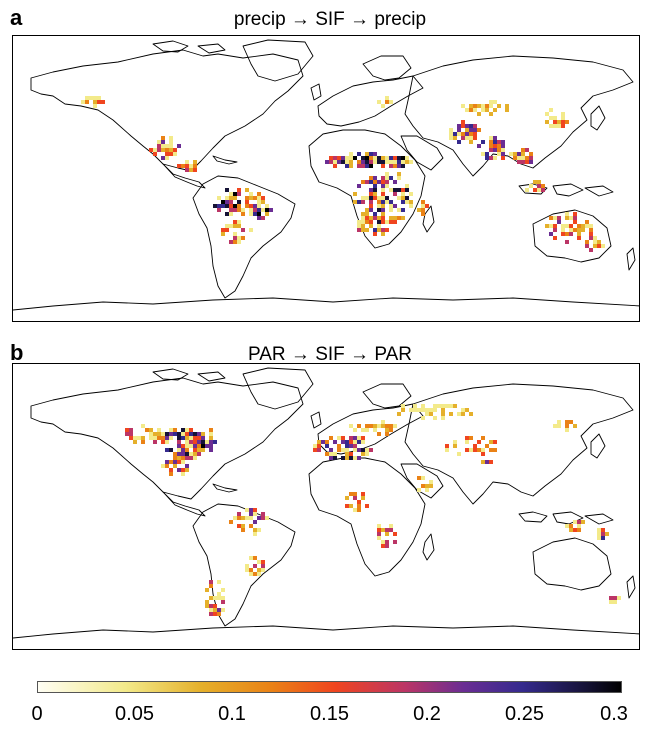 Image resolution: width=660 pixels, height=750 pixels. What do you see at coordinates (16, 17) in the screenshot?
I see `panel-a-letter: a` at bounding box center [16, 17].